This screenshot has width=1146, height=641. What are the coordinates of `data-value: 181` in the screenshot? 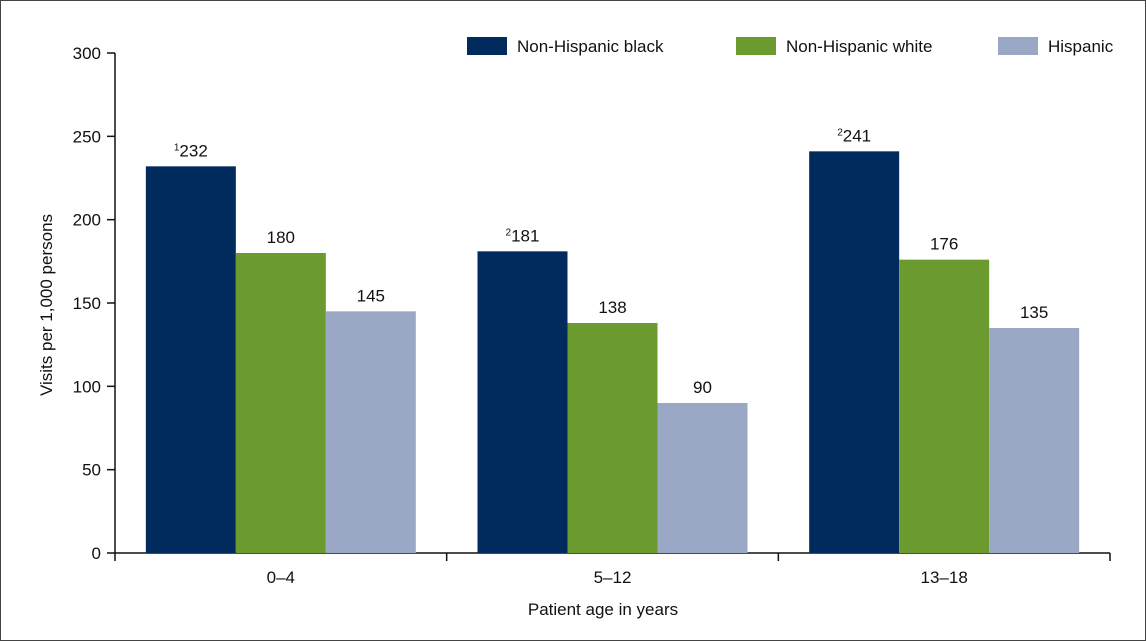 It's located at (525, 235).